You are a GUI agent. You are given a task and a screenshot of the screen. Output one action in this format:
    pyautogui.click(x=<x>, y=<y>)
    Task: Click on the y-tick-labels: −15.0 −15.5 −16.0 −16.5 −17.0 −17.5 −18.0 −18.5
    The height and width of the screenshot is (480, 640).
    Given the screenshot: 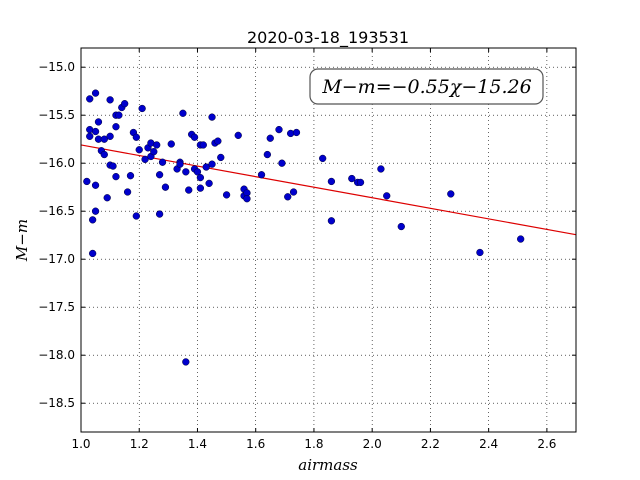 What is the action you would take?
    pyautogui.click(x=56, y=235)
    